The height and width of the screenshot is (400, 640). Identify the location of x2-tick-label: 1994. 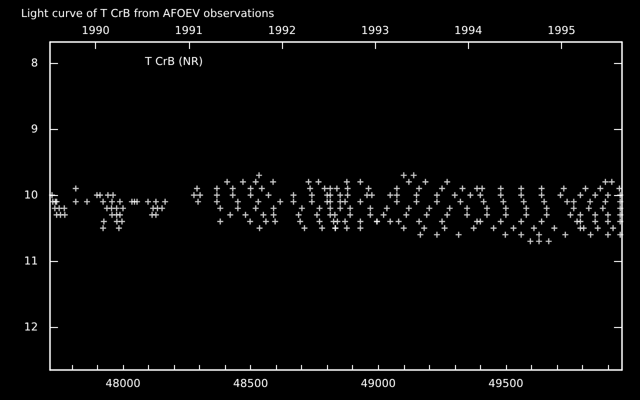
(468, 30).